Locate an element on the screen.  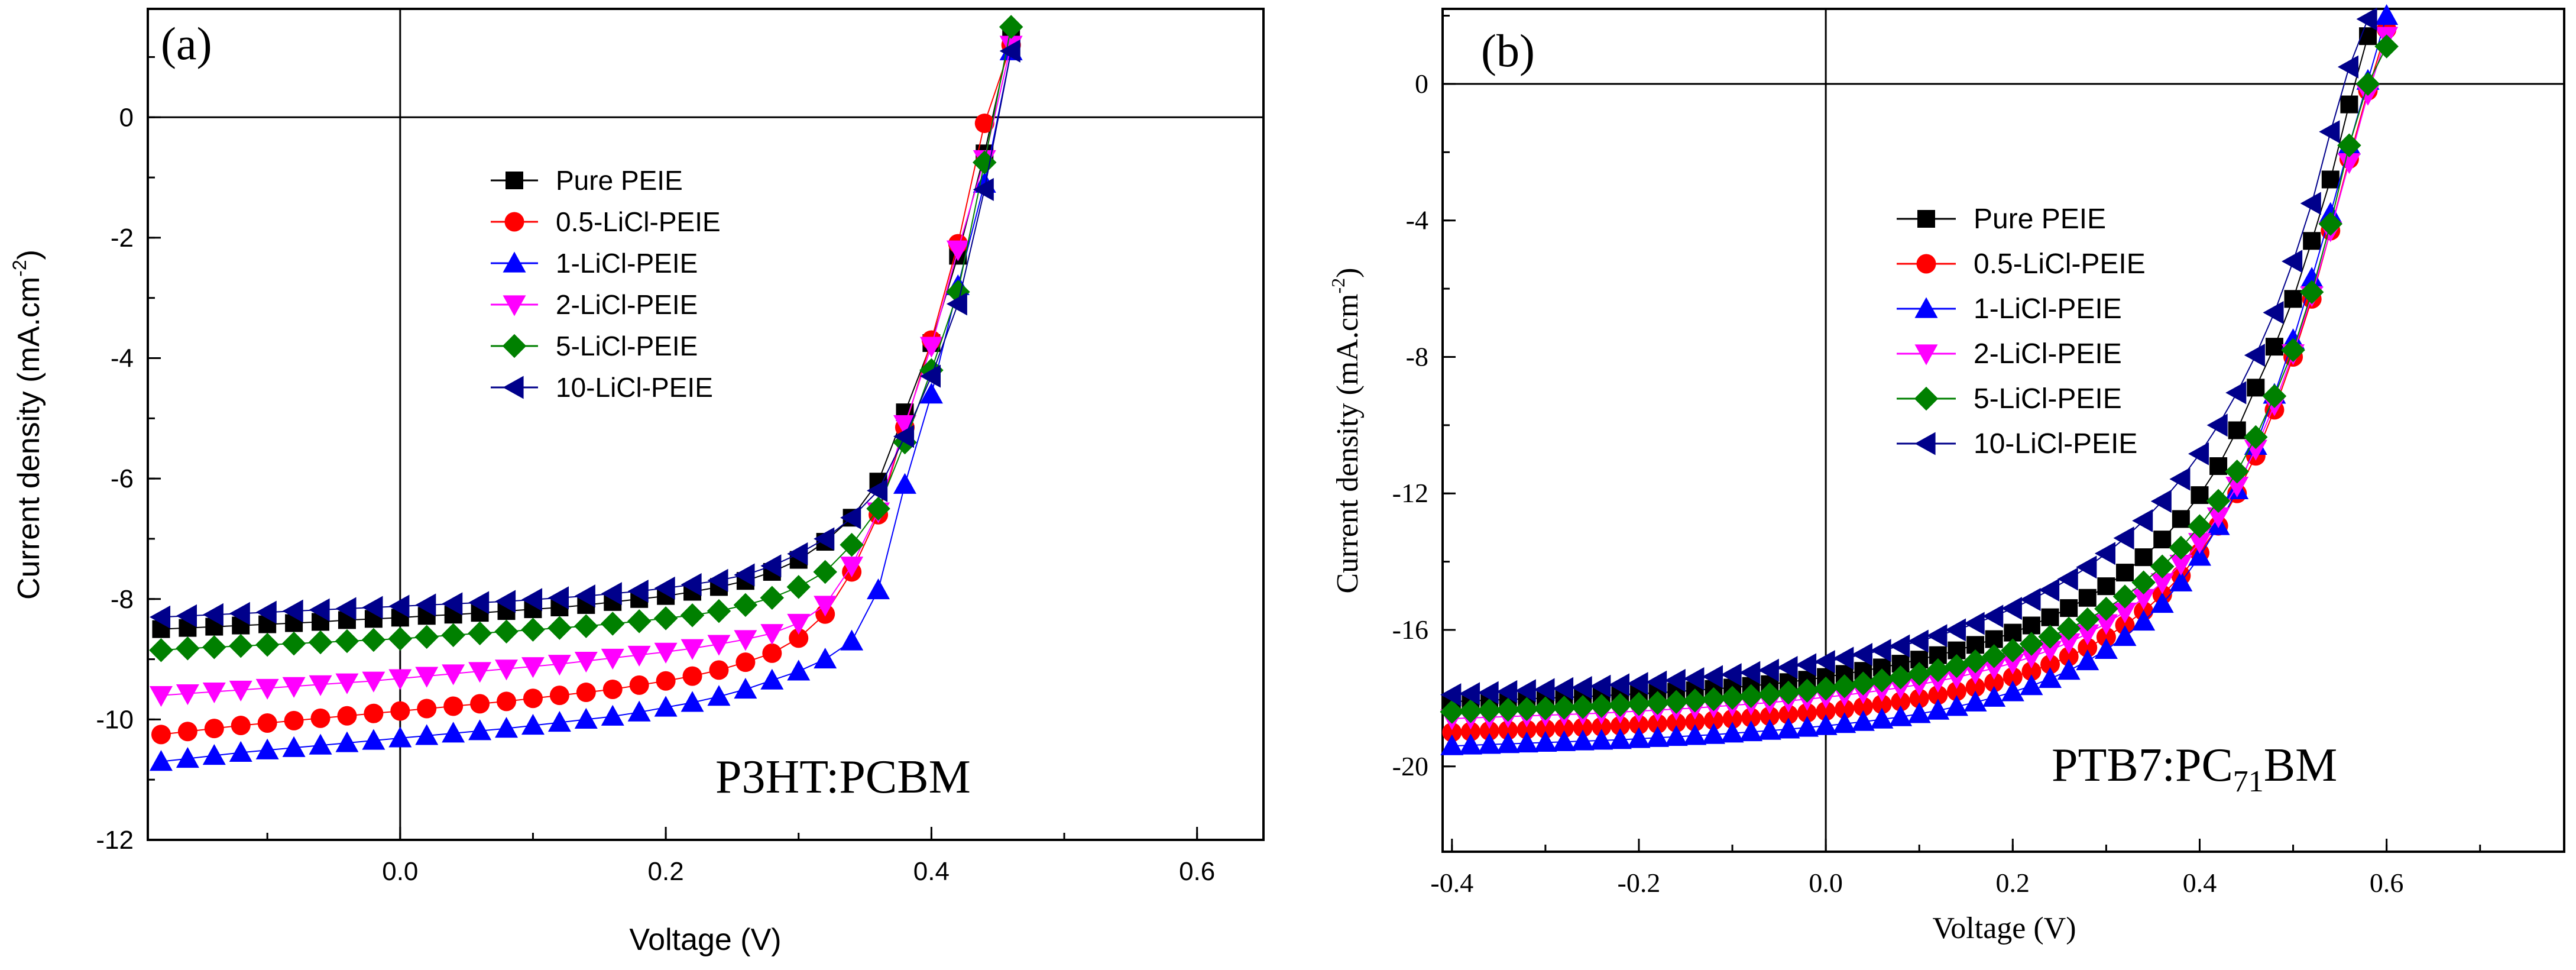
panel-a-legend-label: 2-LiCl-PEIE is located at coordinates (627, 304).